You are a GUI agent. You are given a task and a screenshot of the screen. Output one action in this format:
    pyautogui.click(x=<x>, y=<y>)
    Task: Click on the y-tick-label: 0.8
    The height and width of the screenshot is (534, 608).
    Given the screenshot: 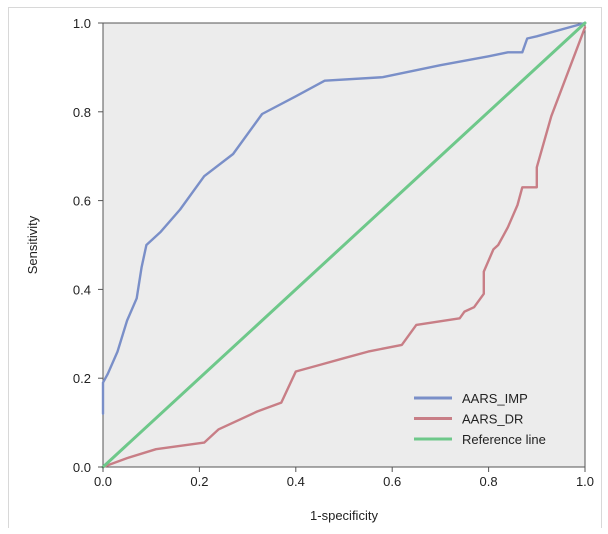 What is the action you would take?
    pyautogui.click(x=82, y=112)
    